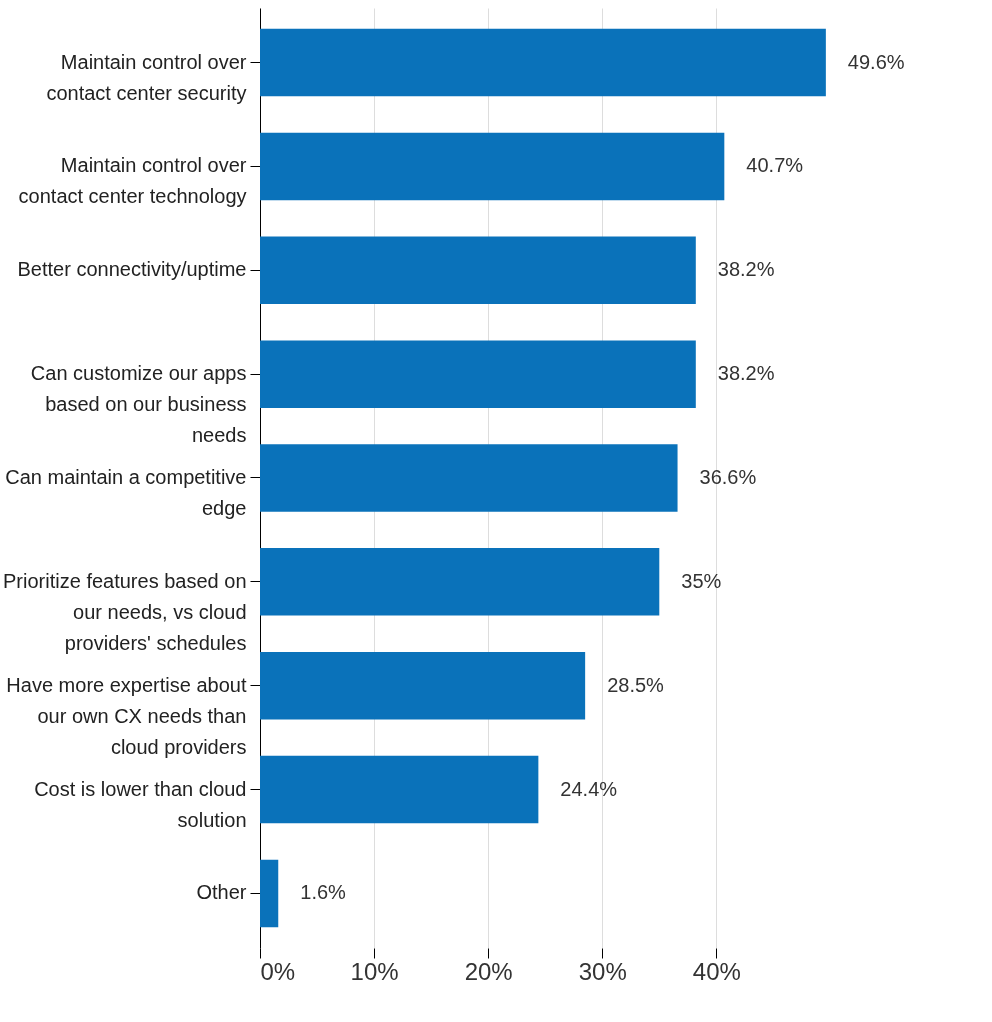 The image size is (992, 1022). I want to click on data-label: 35%, so click(701, 580).